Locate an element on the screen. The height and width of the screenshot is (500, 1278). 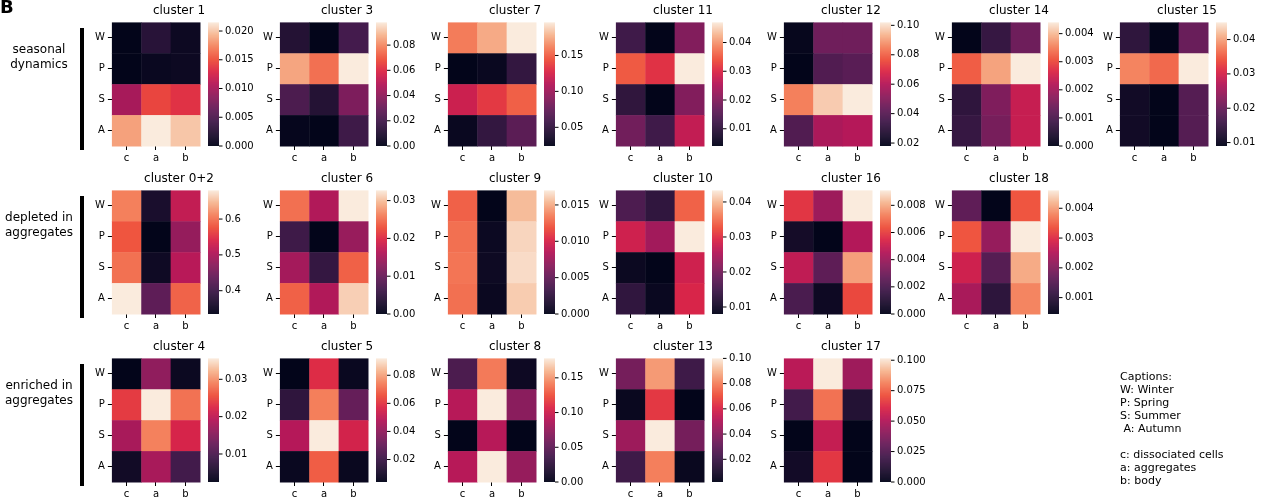
color-bar-label: 0.15 is located at coordinates (572, 377).